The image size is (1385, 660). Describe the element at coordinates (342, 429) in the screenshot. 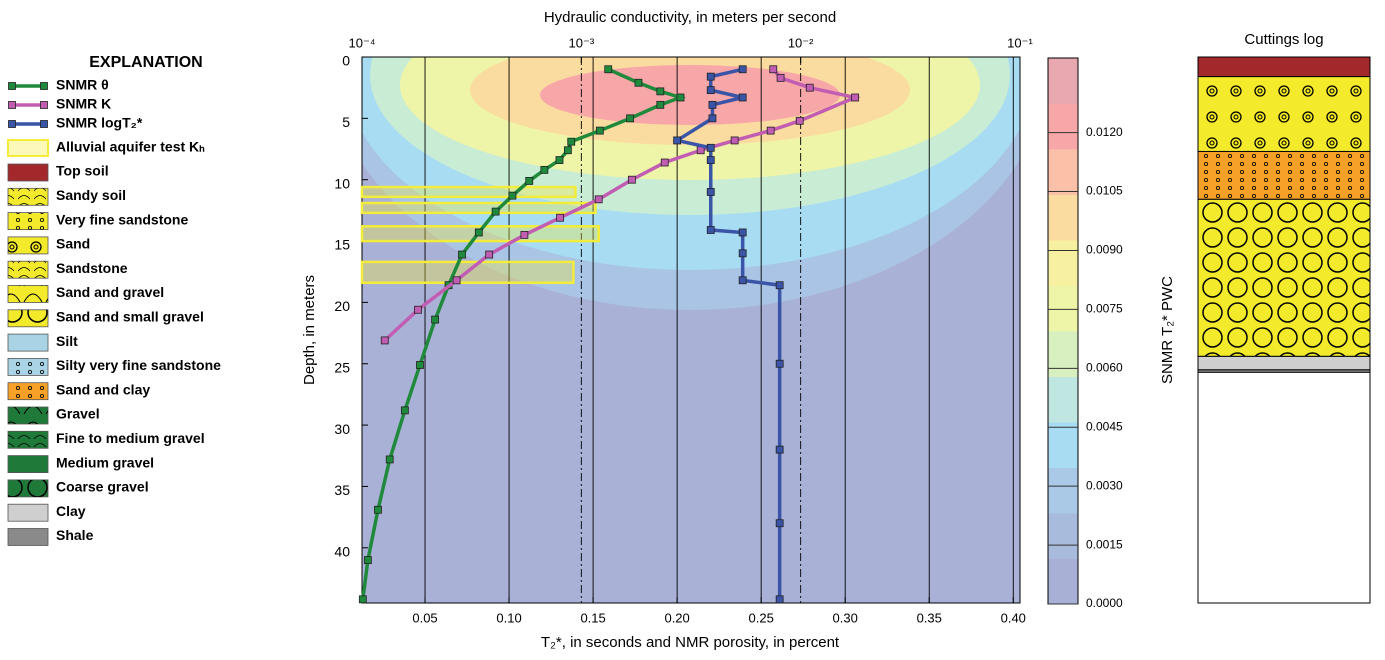

I see `y-tick-label: 30` at that location.